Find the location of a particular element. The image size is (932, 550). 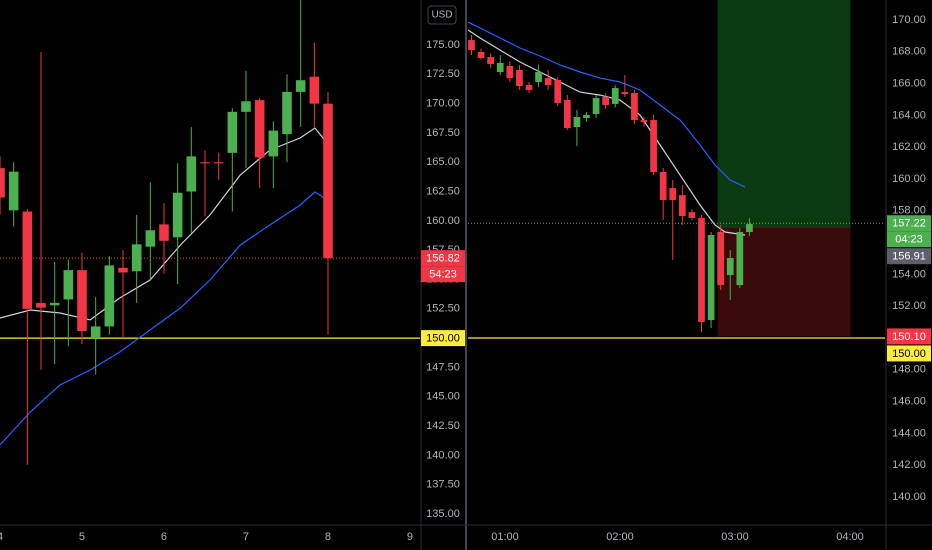

countdown-label: 04:23 is located at coordinates (909, 240).